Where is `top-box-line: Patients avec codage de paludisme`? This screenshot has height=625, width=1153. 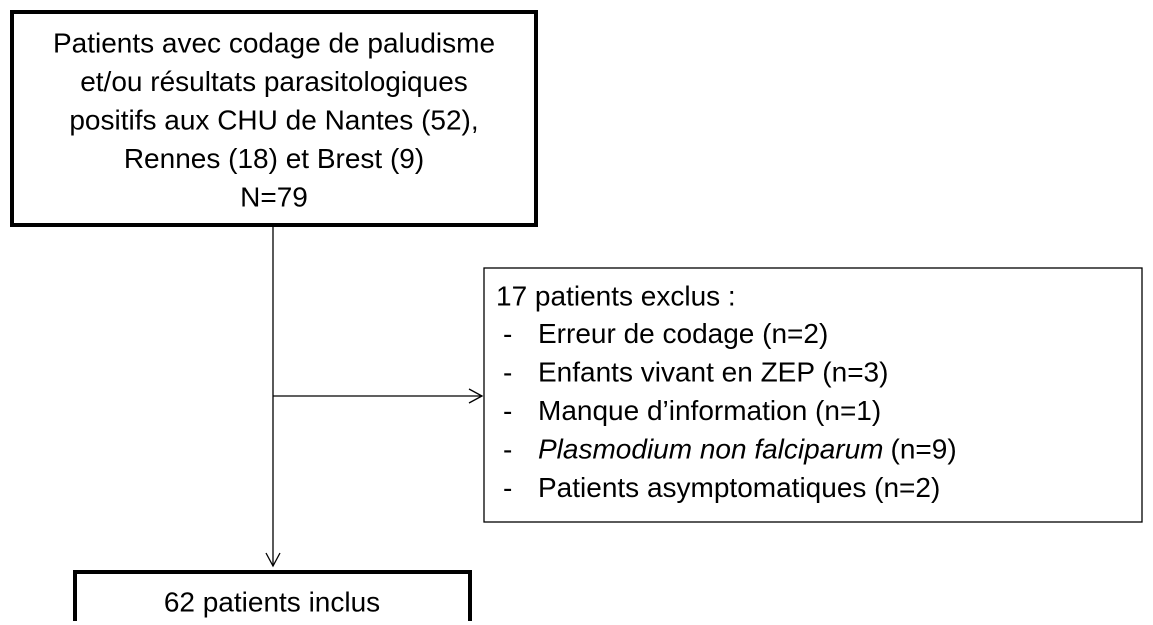
top-box-line: Patients avec codage de paludisme is located at coordinates (274, 42).